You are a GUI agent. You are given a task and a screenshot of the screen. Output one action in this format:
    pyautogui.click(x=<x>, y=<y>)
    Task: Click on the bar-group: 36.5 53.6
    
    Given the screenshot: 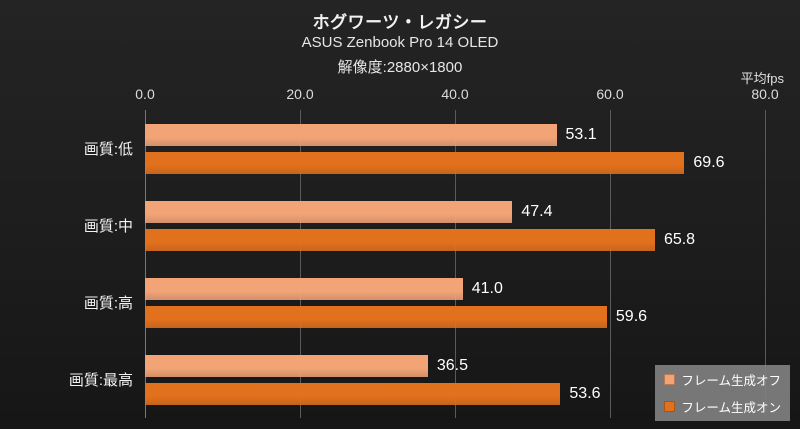 What is the action you would take?
    pyautogui.click(x=455, y=379)
    